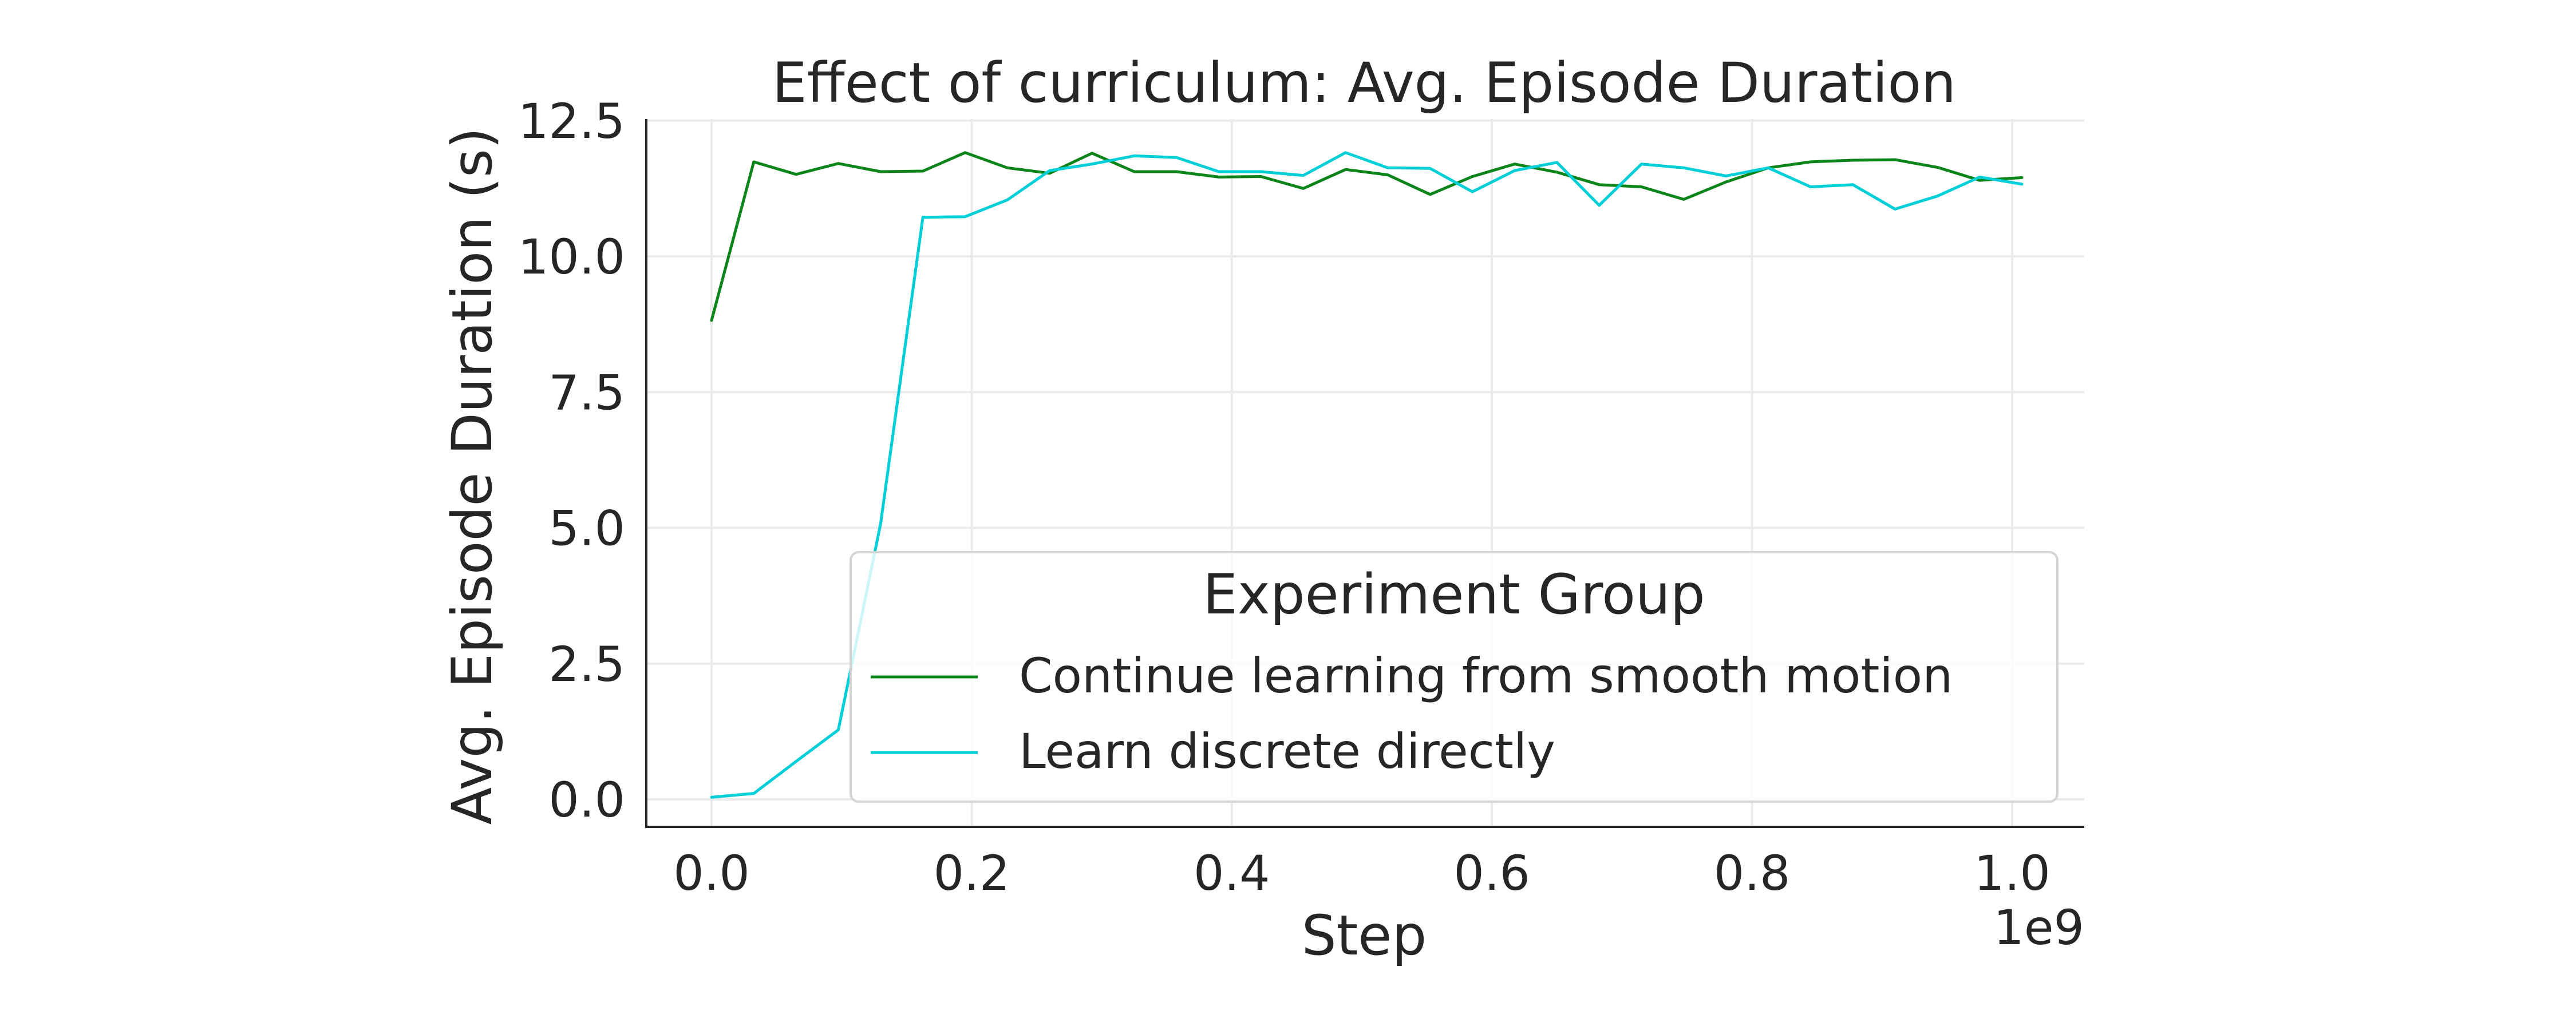 Image resolution: width=2576 pixels, height=1030 pixels. Describe the element at coordinates (1361, 873) in the screenshot. I see `x-tick-labels: 0.0 0.2 0.4 0.6 0.8 1.0` at that location.